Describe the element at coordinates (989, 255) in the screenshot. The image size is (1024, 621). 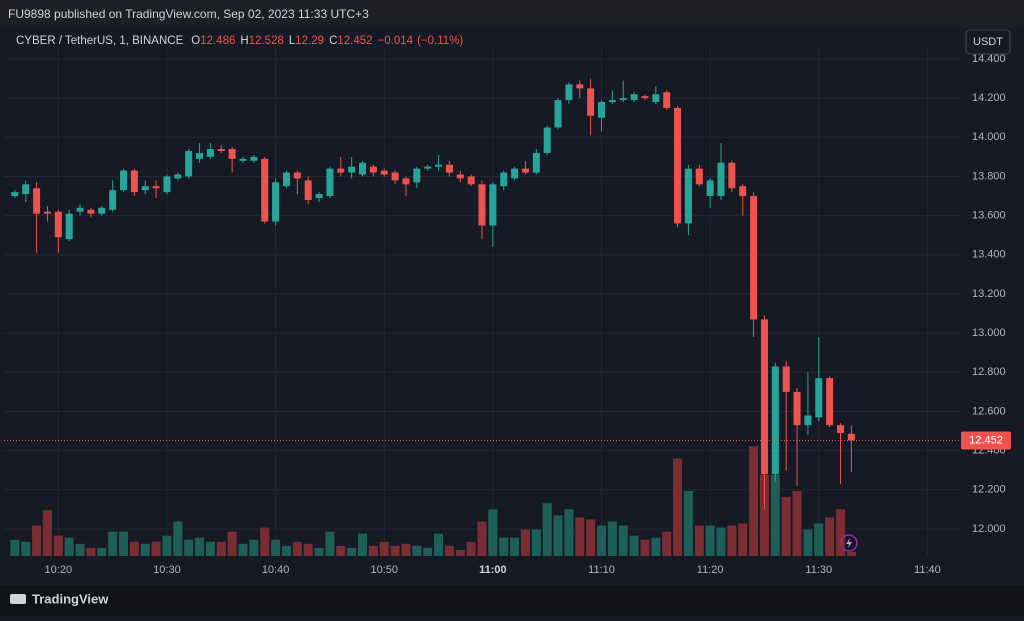
I see `y-tick-label: 13.400` at that location.